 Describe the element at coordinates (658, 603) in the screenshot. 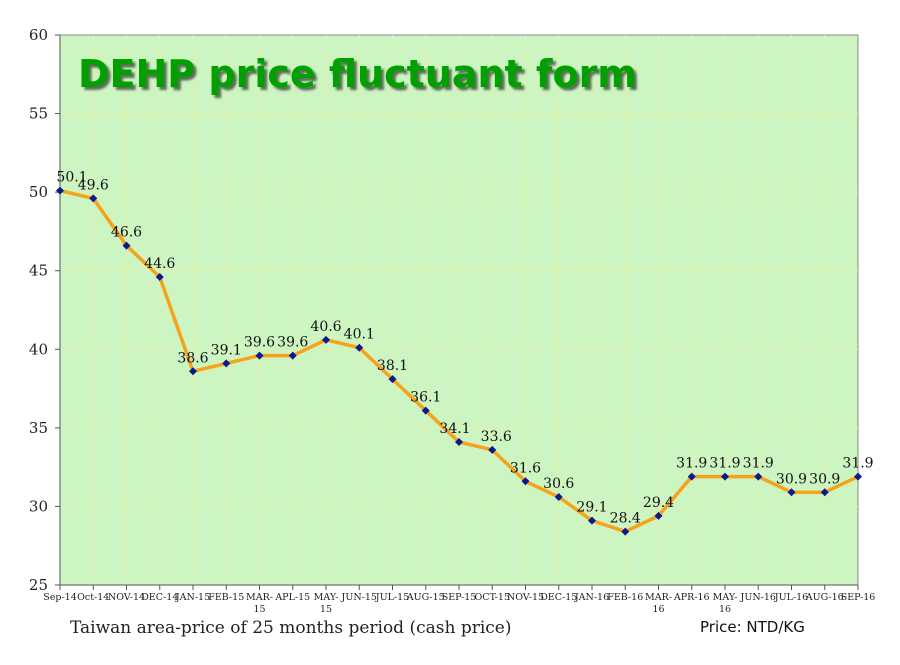

I see `x-tick-label: MAR-16` at that location.